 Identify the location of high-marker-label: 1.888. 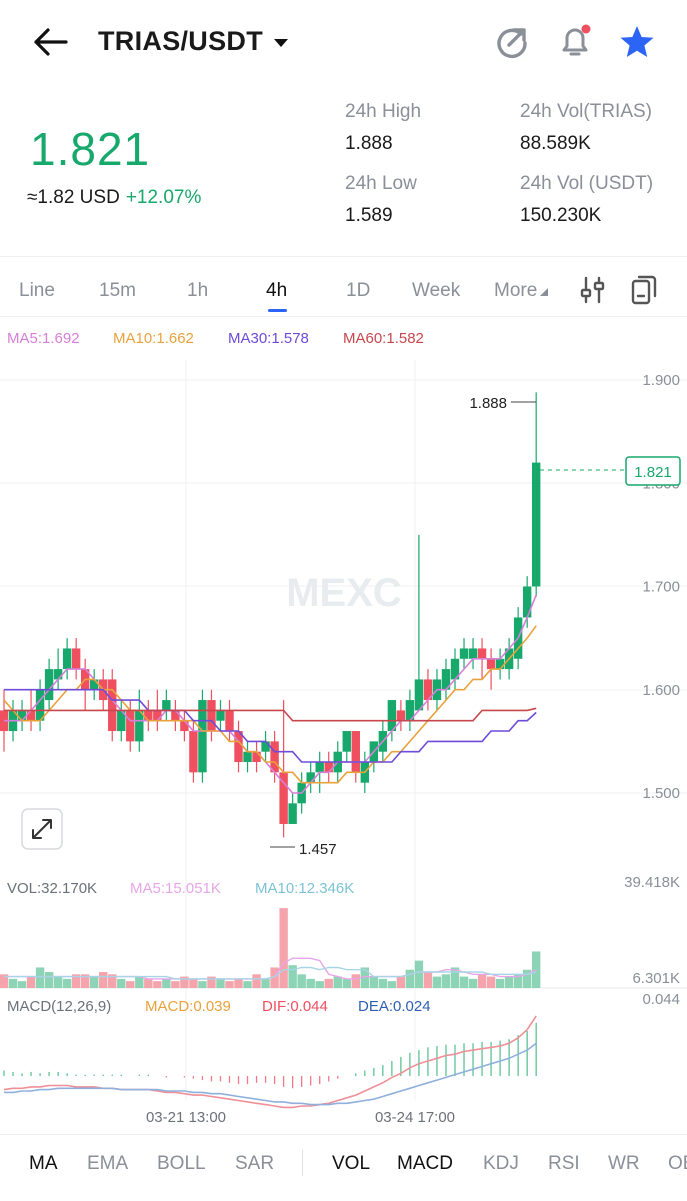
(488, 403).